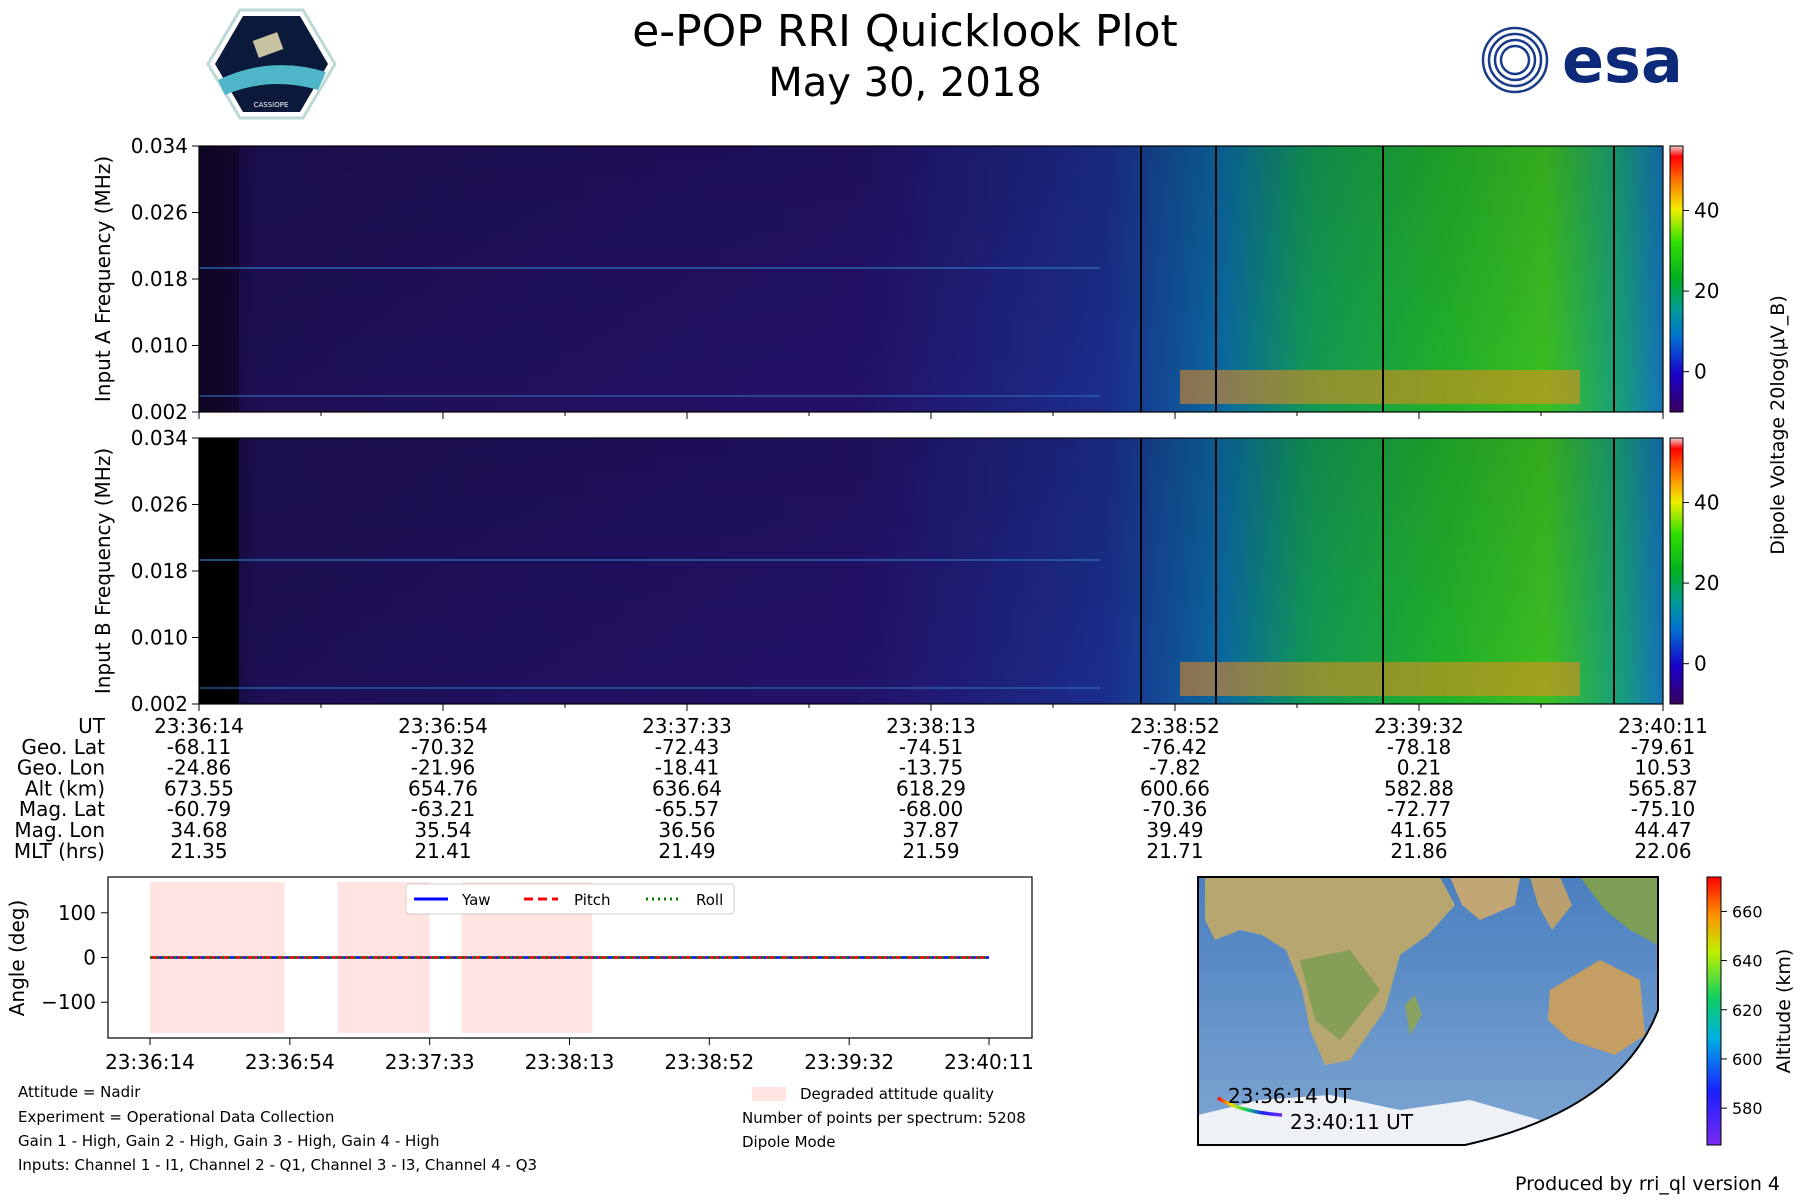  I want to click on info-attitude: Attitude = Nadir, so click(79, 1092).